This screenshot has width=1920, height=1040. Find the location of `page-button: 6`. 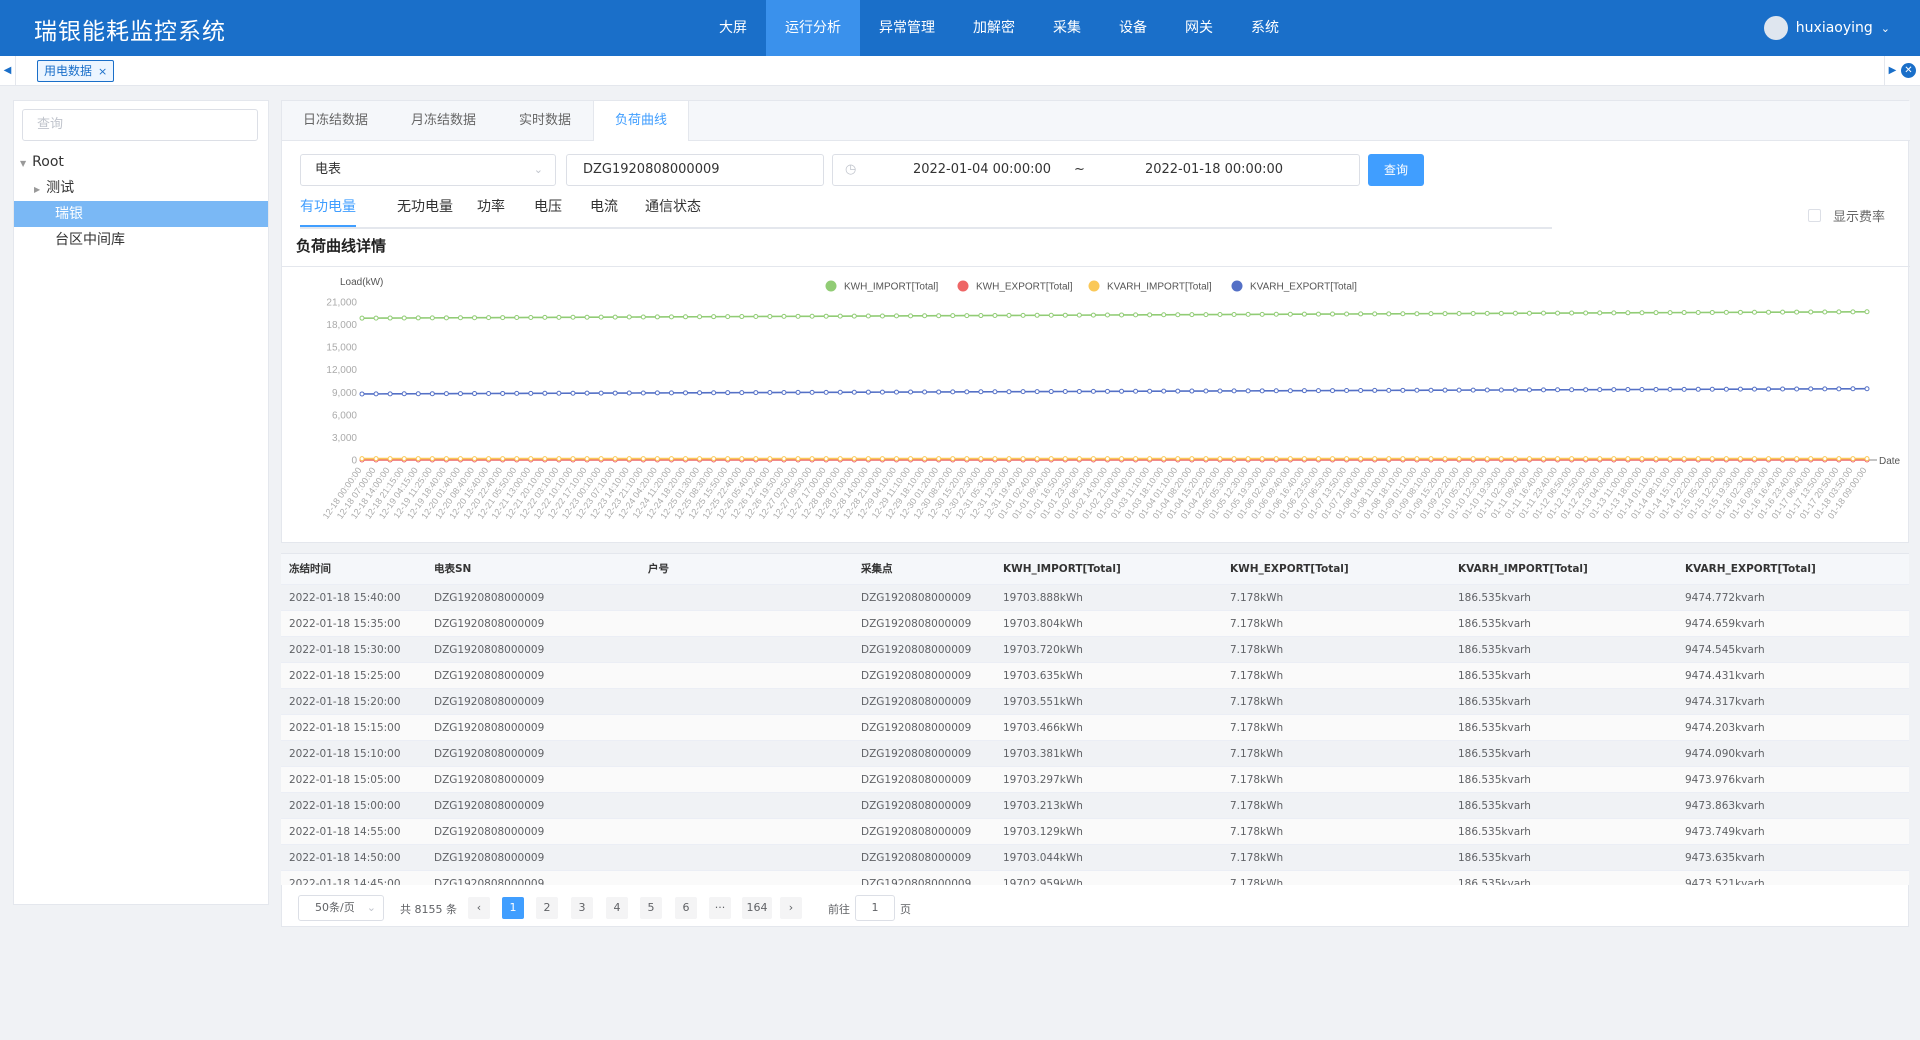

page-button: 6 is located at coordinates (686, 908).